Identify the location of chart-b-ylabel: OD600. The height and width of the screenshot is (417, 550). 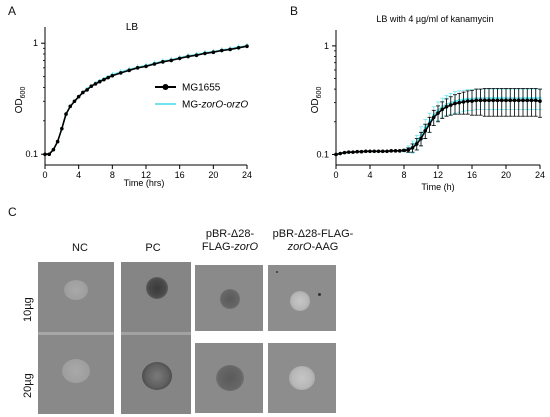
(316, 100).